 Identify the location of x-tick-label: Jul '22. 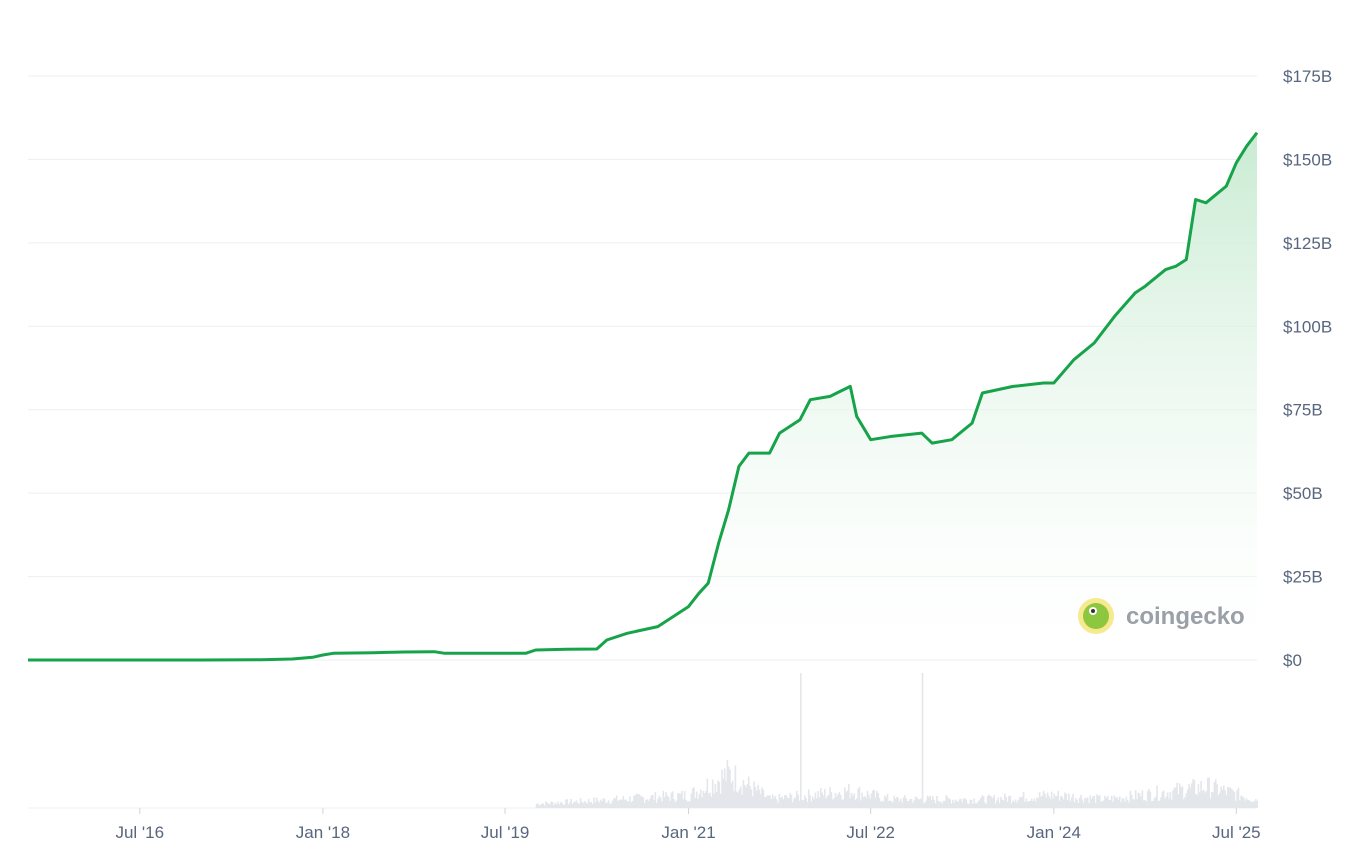
(870, 832).